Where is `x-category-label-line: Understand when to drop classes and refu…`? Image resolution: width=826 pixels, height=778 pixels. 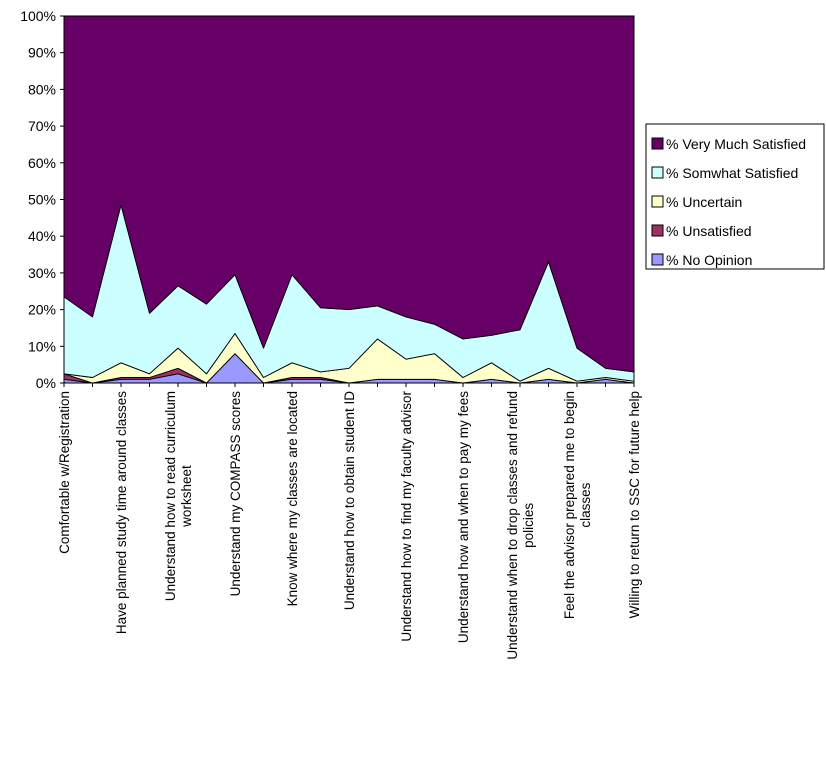 x-category-label-line: Understand when to drop classes and refu… is located at coordinates (512, 525).